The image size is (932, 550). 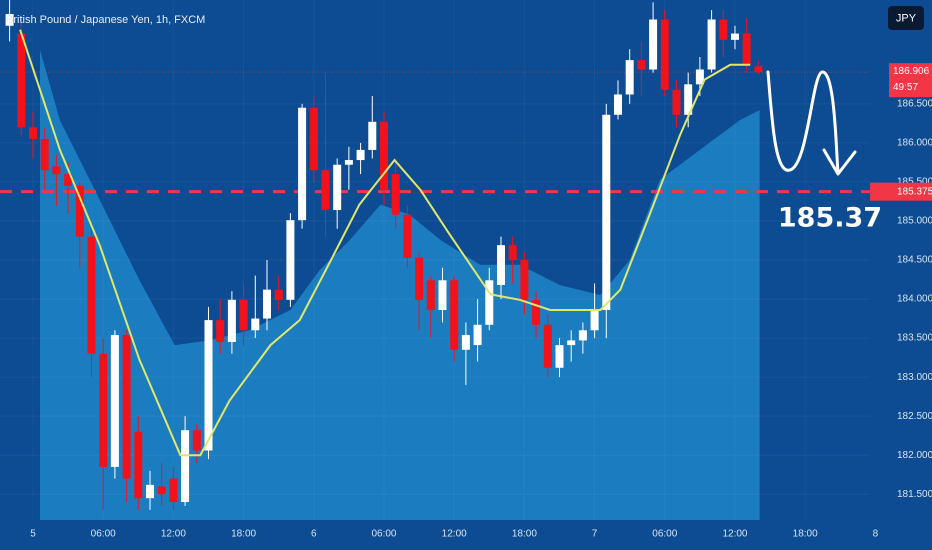 What do you see at coordinates (914, 260) in the screenshot?
I see `y-tick-label: 184.500` at bounding box center [914, 260].